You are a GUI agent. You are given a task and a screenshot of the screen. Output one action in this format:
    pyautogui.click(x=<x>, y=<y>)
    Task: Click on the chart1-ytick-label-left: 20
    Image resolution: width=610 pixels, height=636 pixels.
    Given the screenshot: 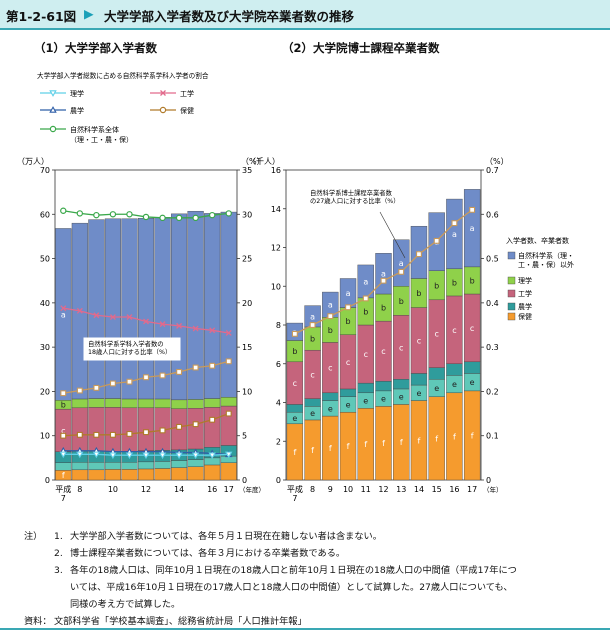 What is the action you would take?
    pyautogui.click(x=45, y=391)
    